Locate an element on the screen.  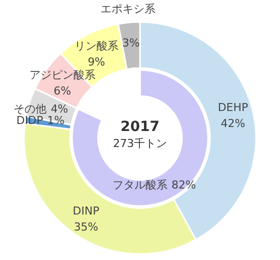
data-label: 1% is located at coordinates (56, 120).